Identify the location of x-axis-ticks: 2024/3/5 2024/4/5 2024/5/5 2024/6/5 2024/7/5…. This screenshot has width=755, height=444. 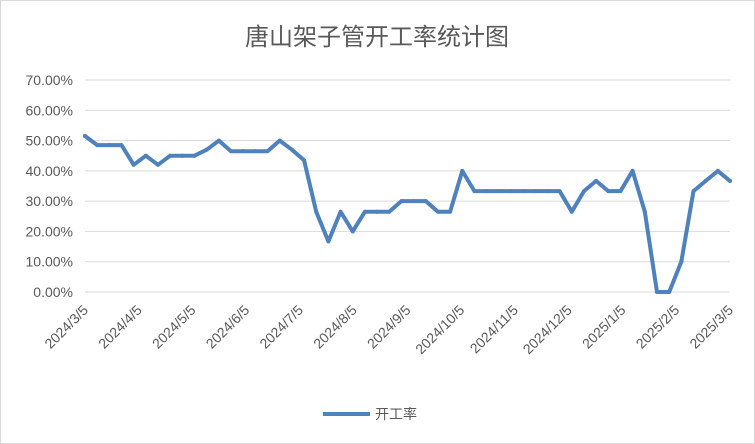
(388, 330).